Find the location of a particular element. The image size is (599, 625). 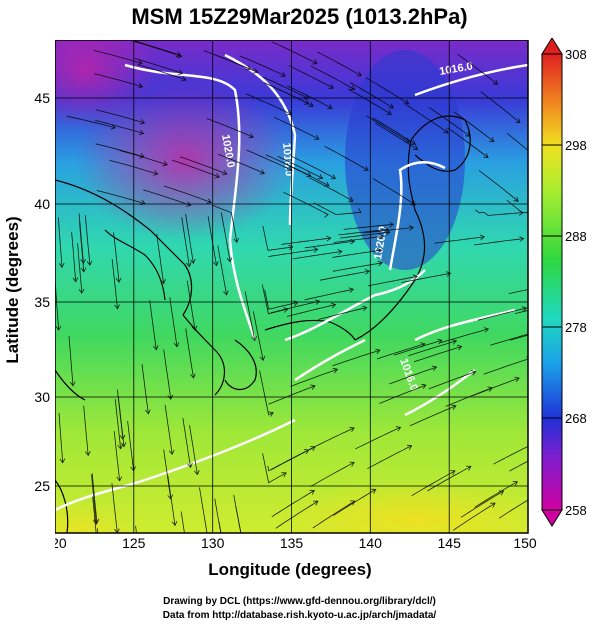

y-tick-label: 25 is located at coordinates (42, 486).